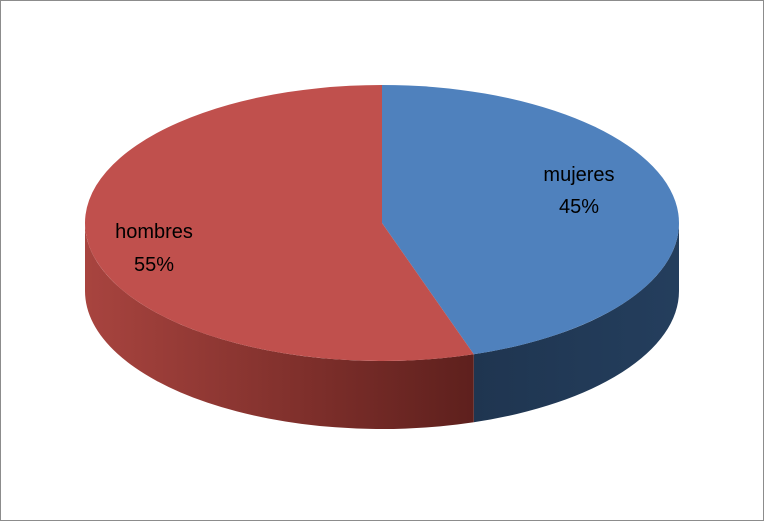 Image resolution: width=764 pixels, height=521 pixels. What do you see at coordinates (578, 175) in the screenshot?
I see `slice-label-mujeres: mujeres` at bounding box center [578, 175].